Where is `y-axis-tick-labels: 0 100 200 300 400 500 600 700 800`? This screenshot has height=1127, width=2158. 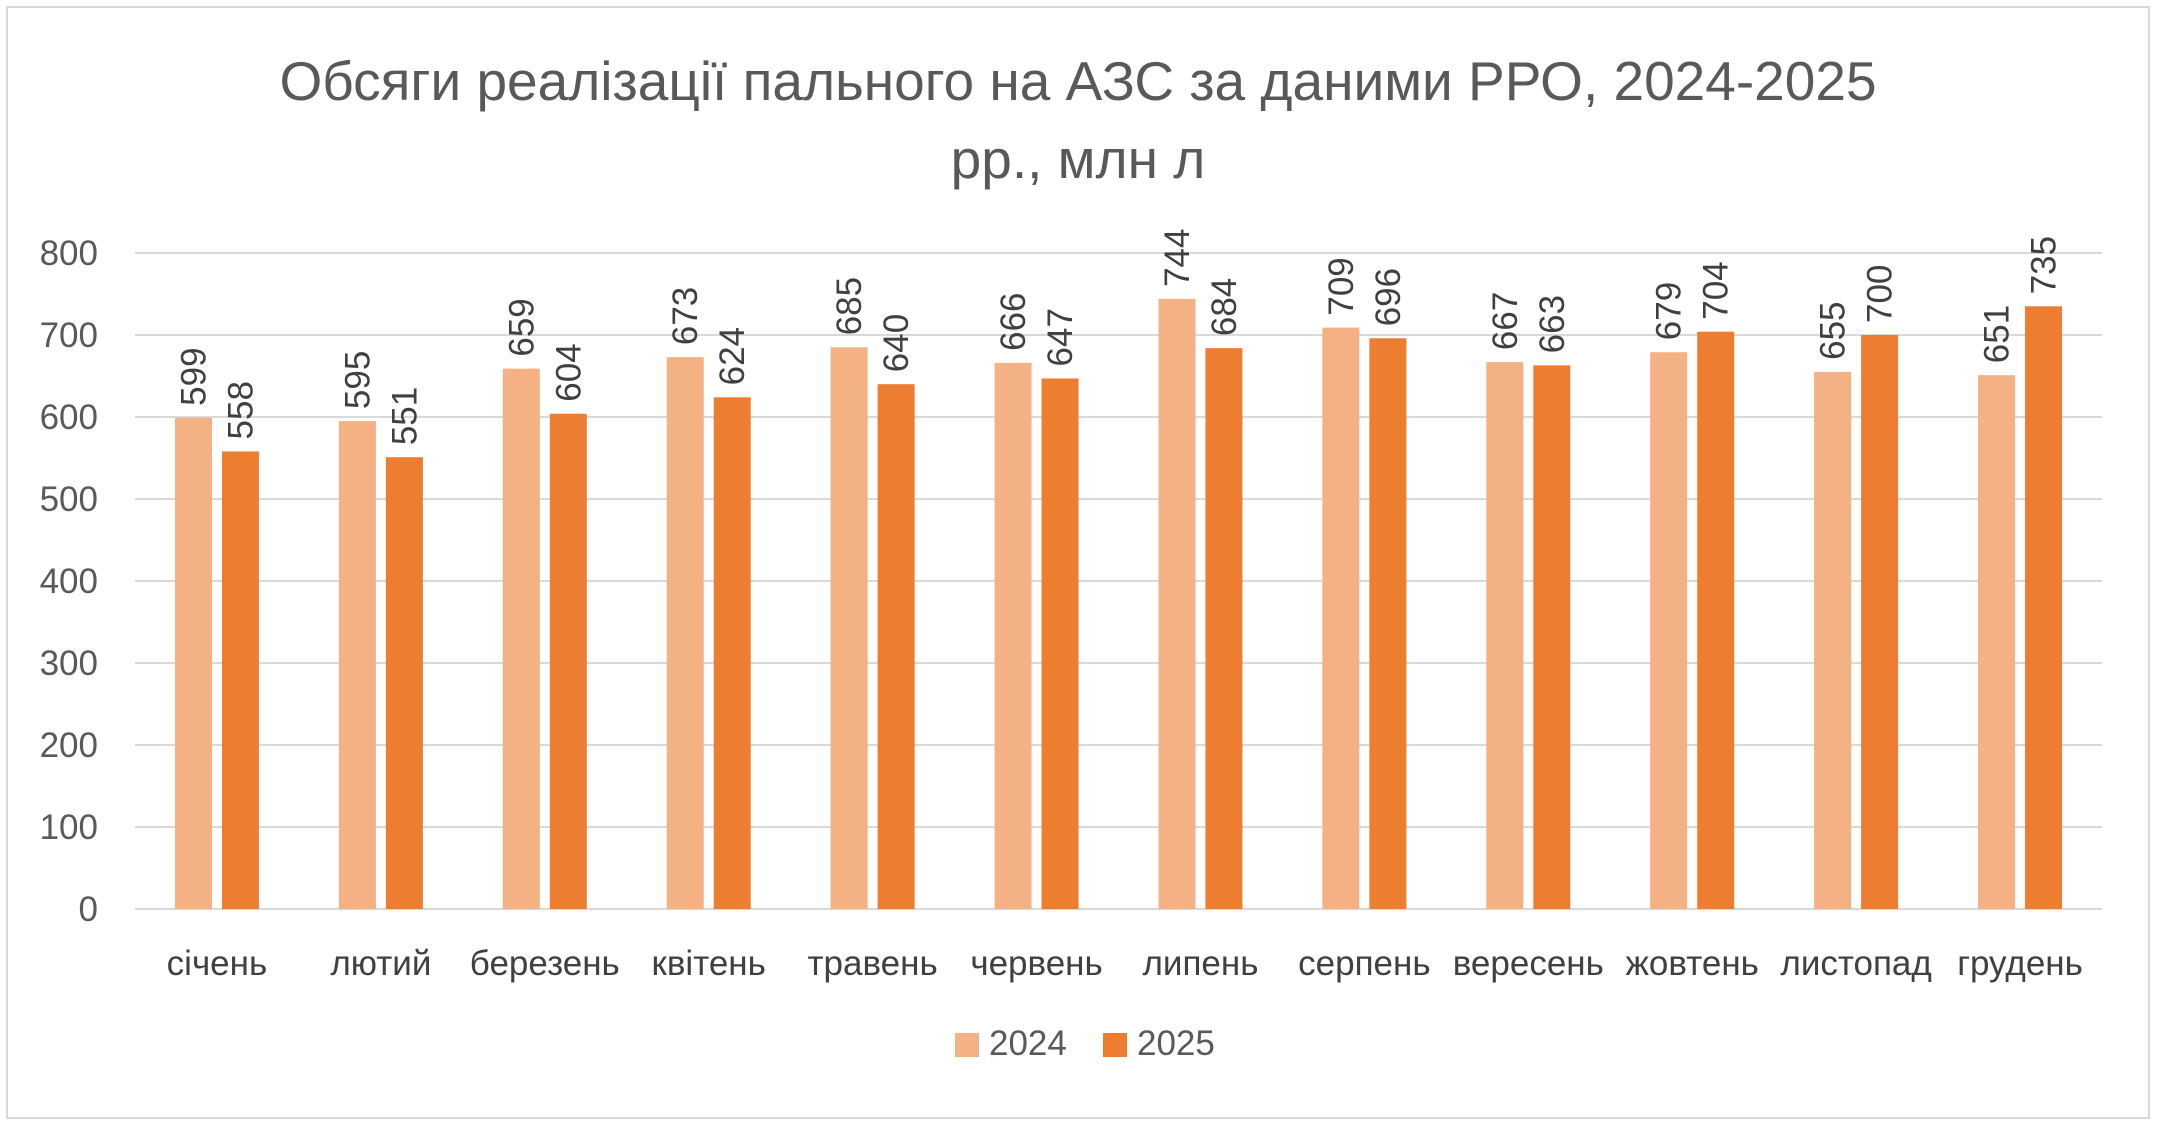 y-axis-tick-labels: 0 100 200 300 400 500 600 700 800 is located at coordinates (69, 581).